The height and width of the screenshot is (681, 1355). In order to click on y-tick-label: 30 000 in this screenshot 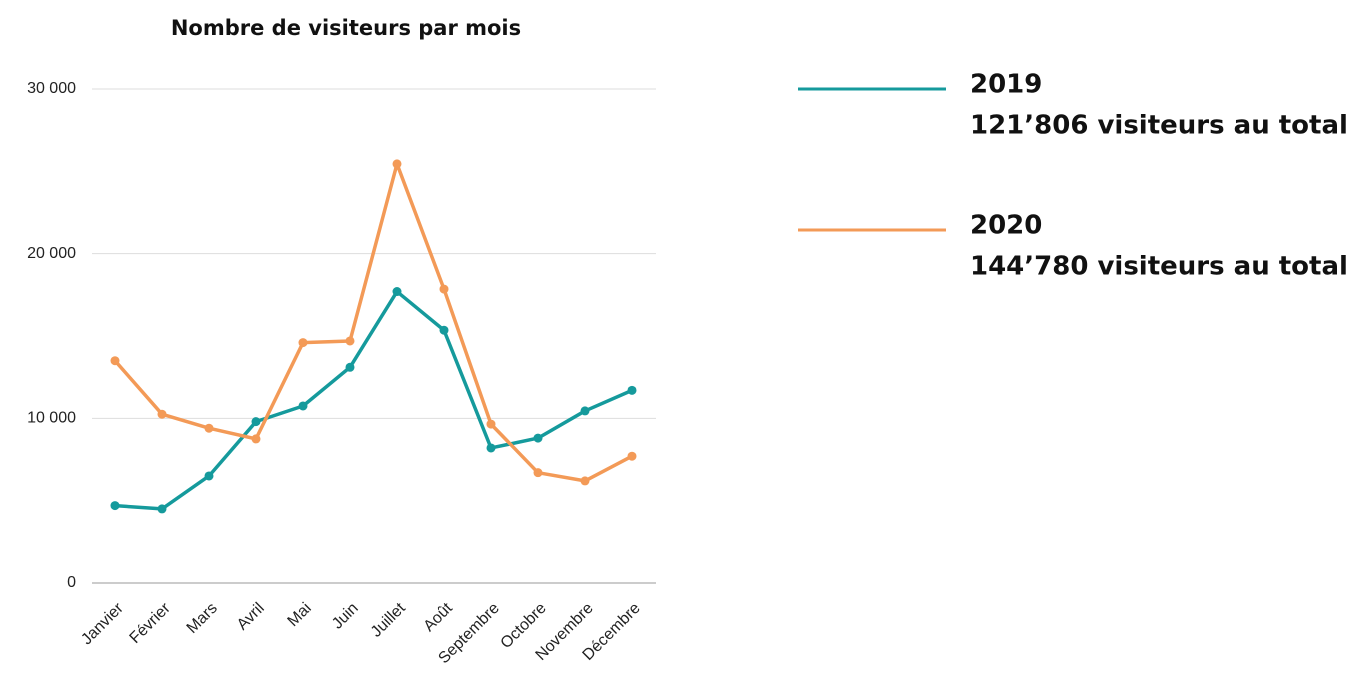, I will do `click(51, 88)`.